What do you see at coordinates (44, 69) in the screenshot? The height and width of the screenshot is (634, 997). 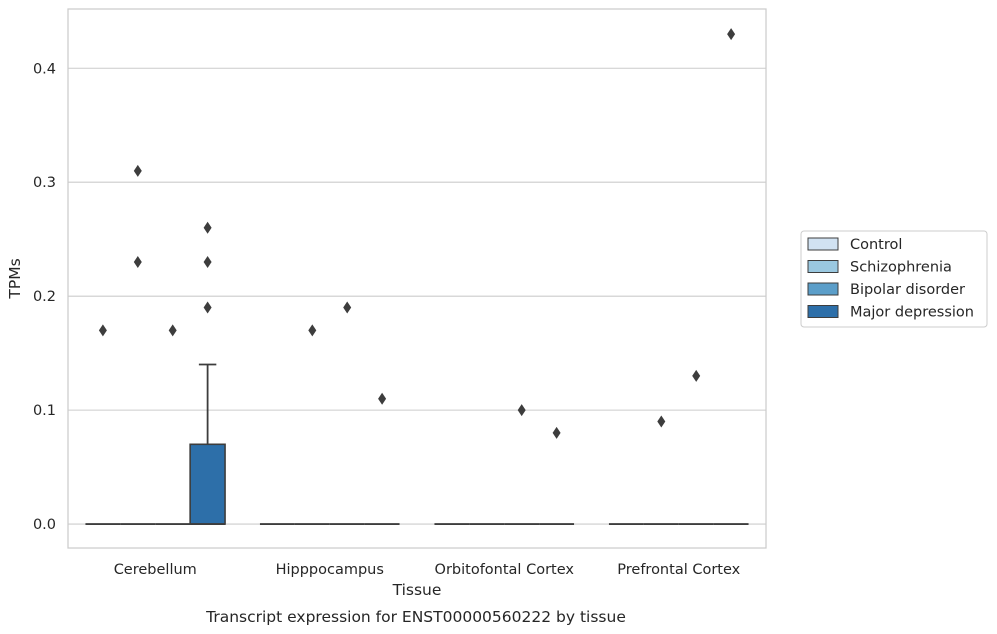 I see `y-tick-label: 0.4` at bounding box center [44, 69].